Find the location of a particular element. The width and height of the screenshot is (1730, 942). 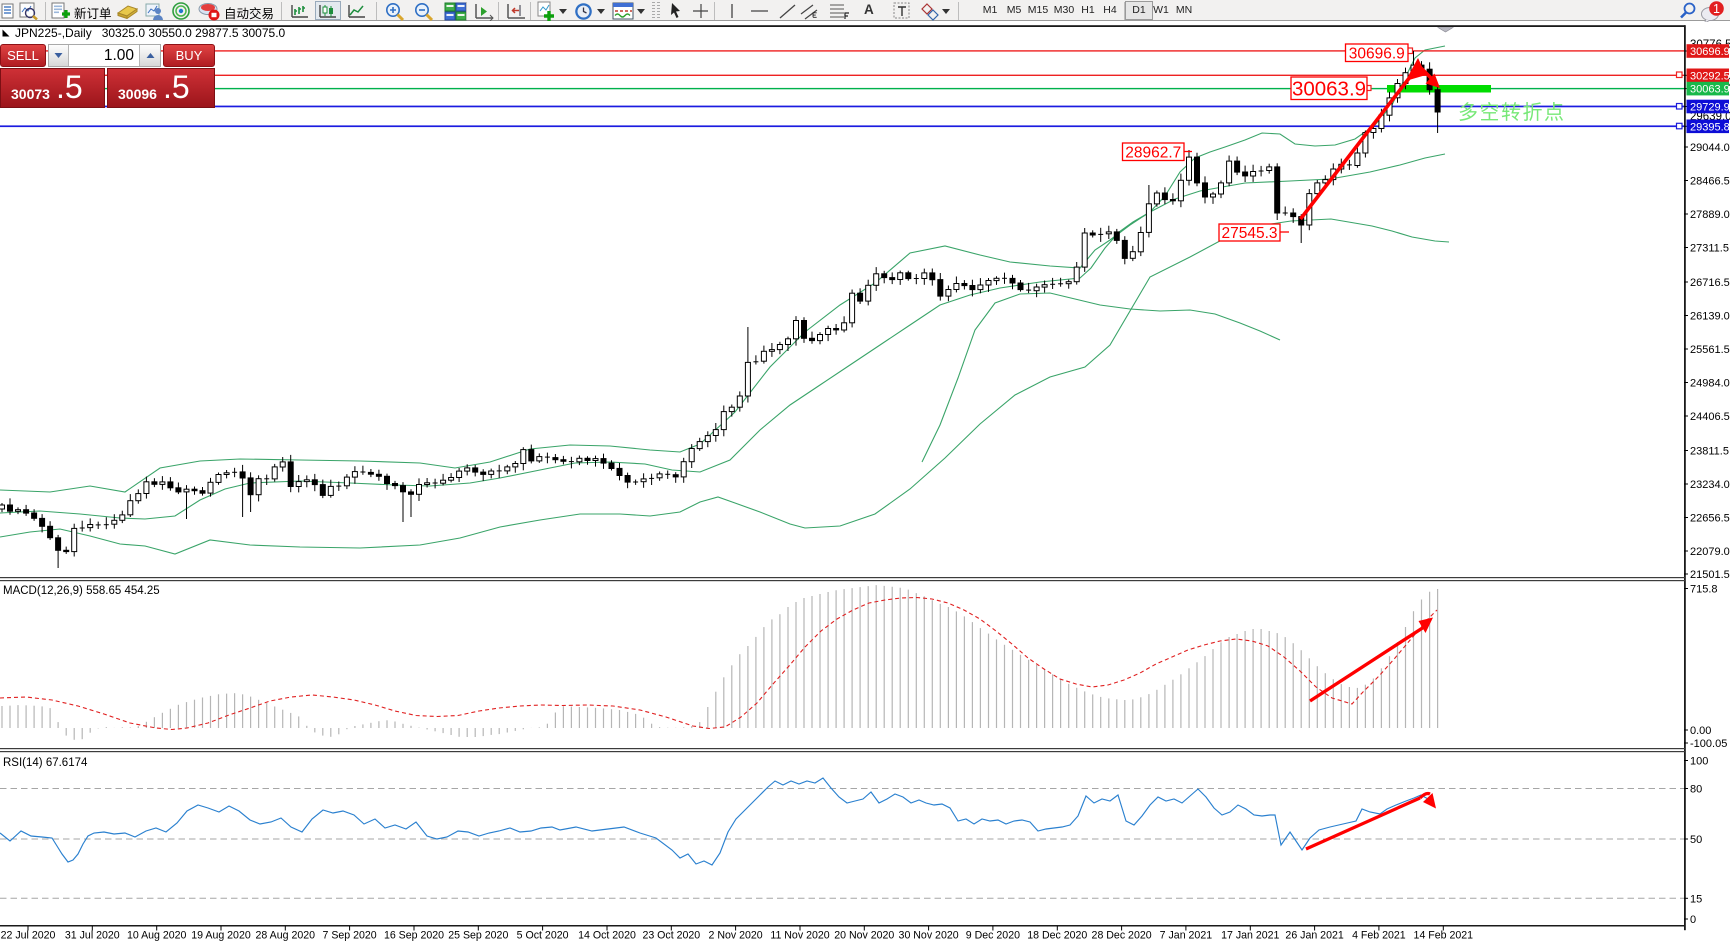

svg-text: 28 Aug 2020 is located at coordinates (286, 936).